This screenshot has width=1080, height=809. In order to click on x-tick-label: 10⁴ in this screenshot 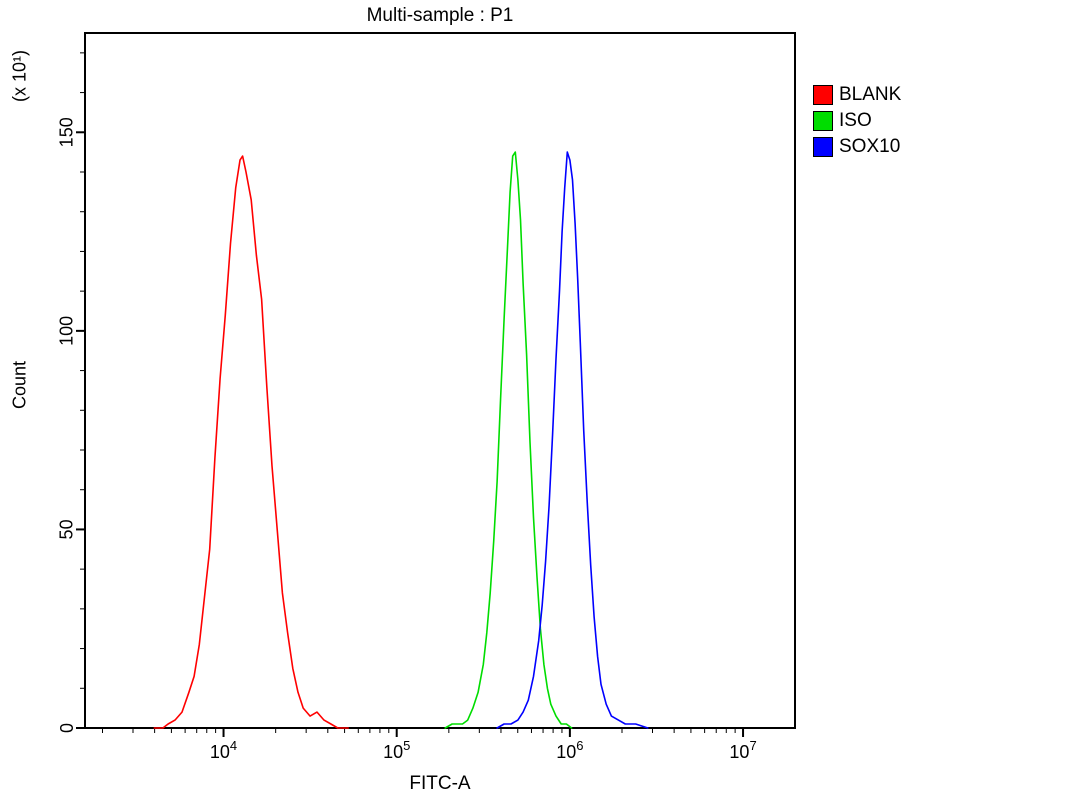, I will do `click(223, 750)`.